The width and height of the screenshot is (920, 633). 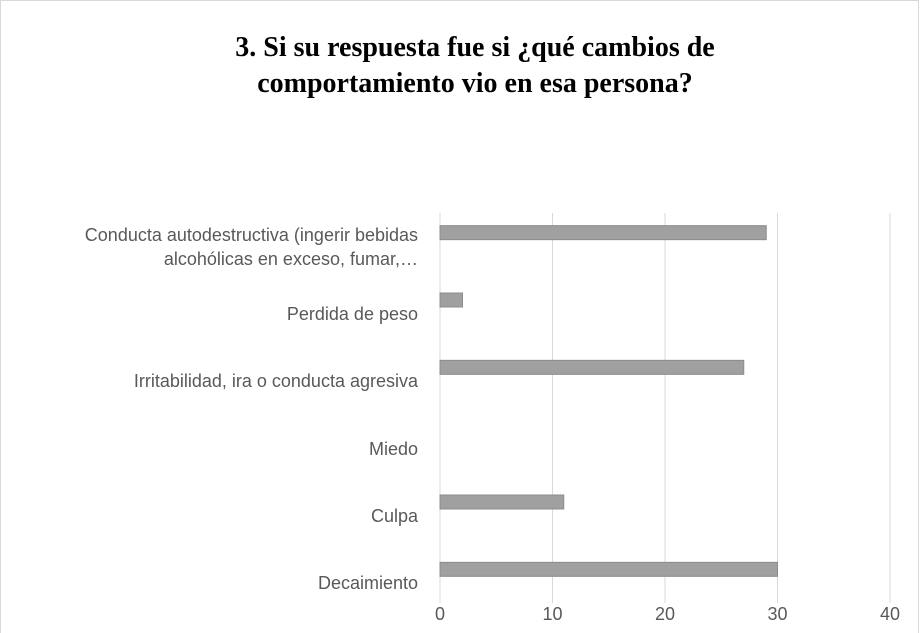 I want to click on y-tick-label: Decaimiento, so click(x=367, y=583).